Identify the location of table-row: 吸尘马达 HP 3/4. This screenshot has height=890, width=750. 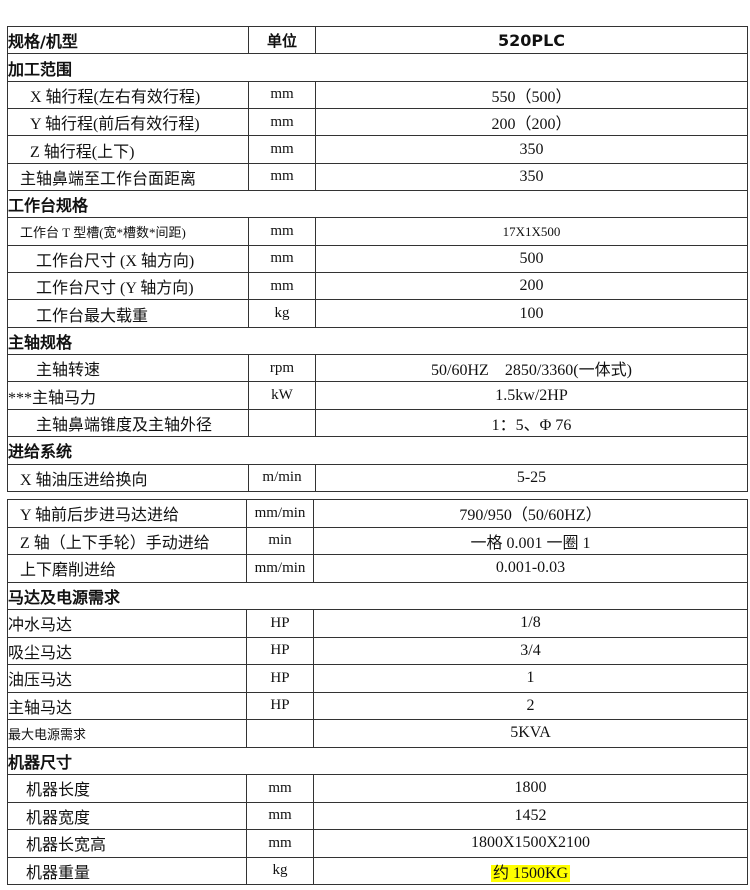
(377, 650).